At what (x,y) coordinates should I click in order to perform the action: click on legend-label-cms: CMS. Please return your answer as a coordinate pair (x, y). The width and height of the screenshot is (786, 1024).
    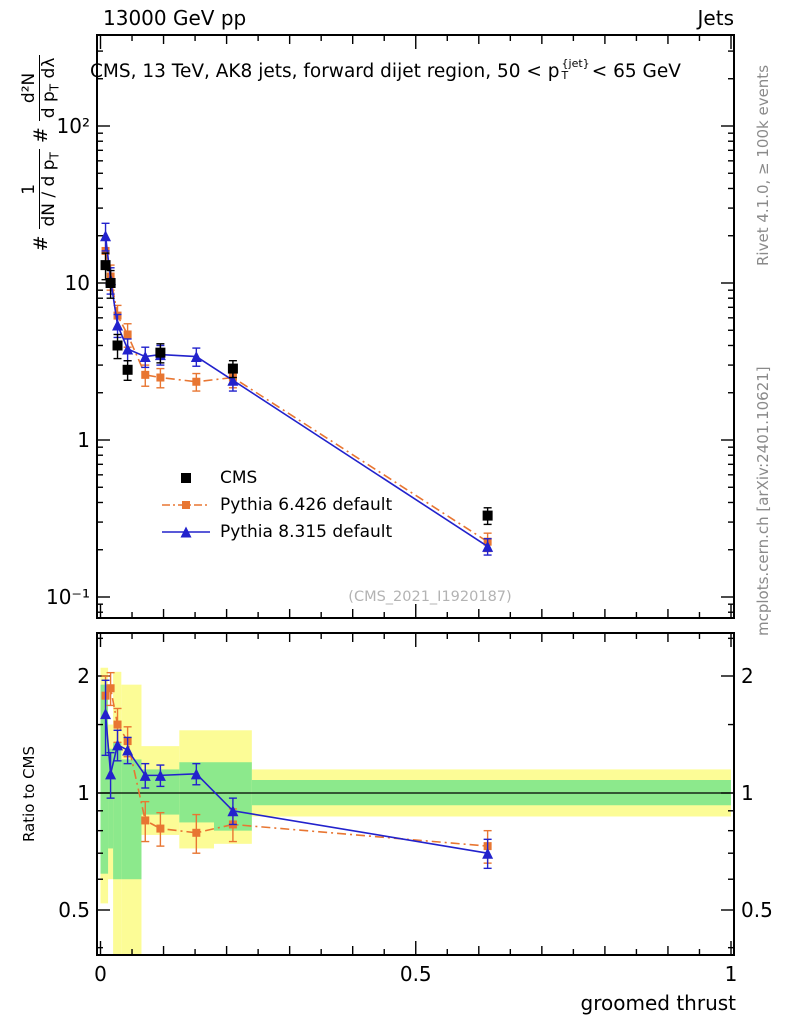
    Looking at the image, I should click on (239, 477).